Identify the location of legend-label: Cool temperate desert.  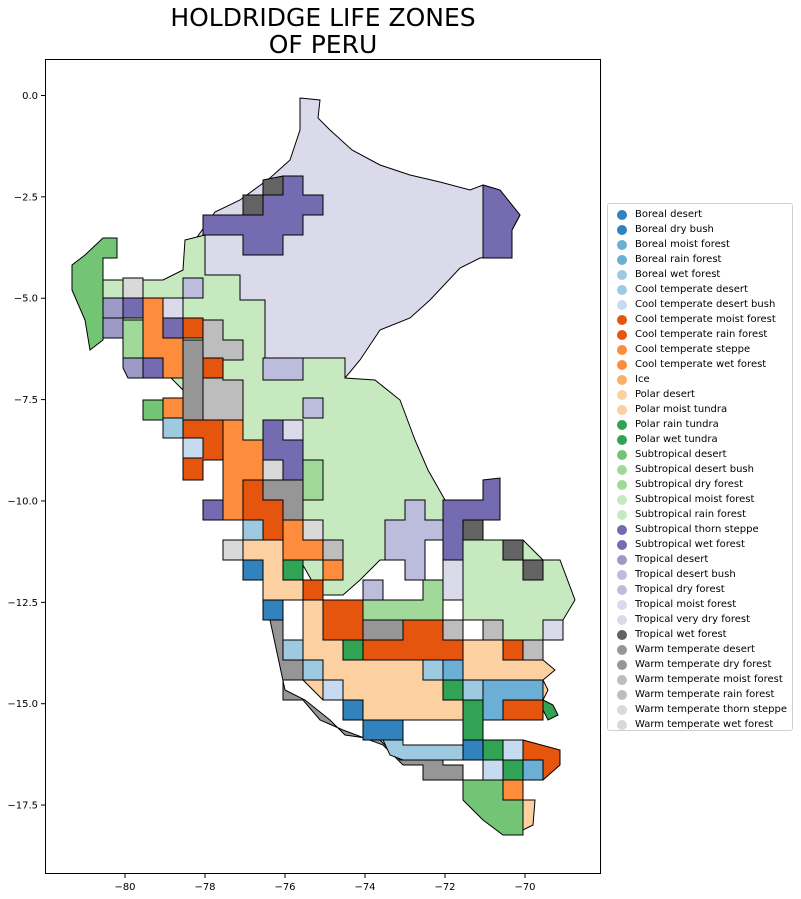
(691, 289).